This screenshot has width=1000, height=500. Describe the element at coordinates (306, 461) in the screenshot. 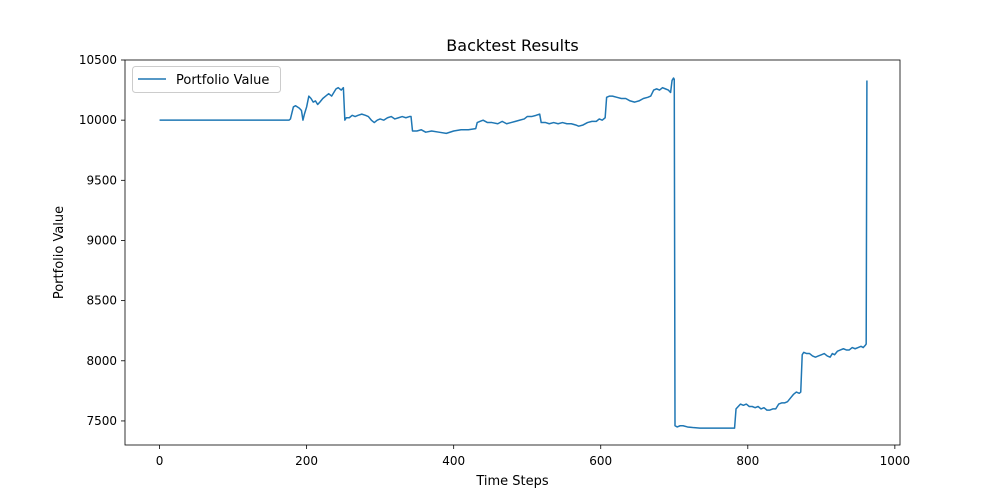

I see `x-tick-label: 200` at that location.